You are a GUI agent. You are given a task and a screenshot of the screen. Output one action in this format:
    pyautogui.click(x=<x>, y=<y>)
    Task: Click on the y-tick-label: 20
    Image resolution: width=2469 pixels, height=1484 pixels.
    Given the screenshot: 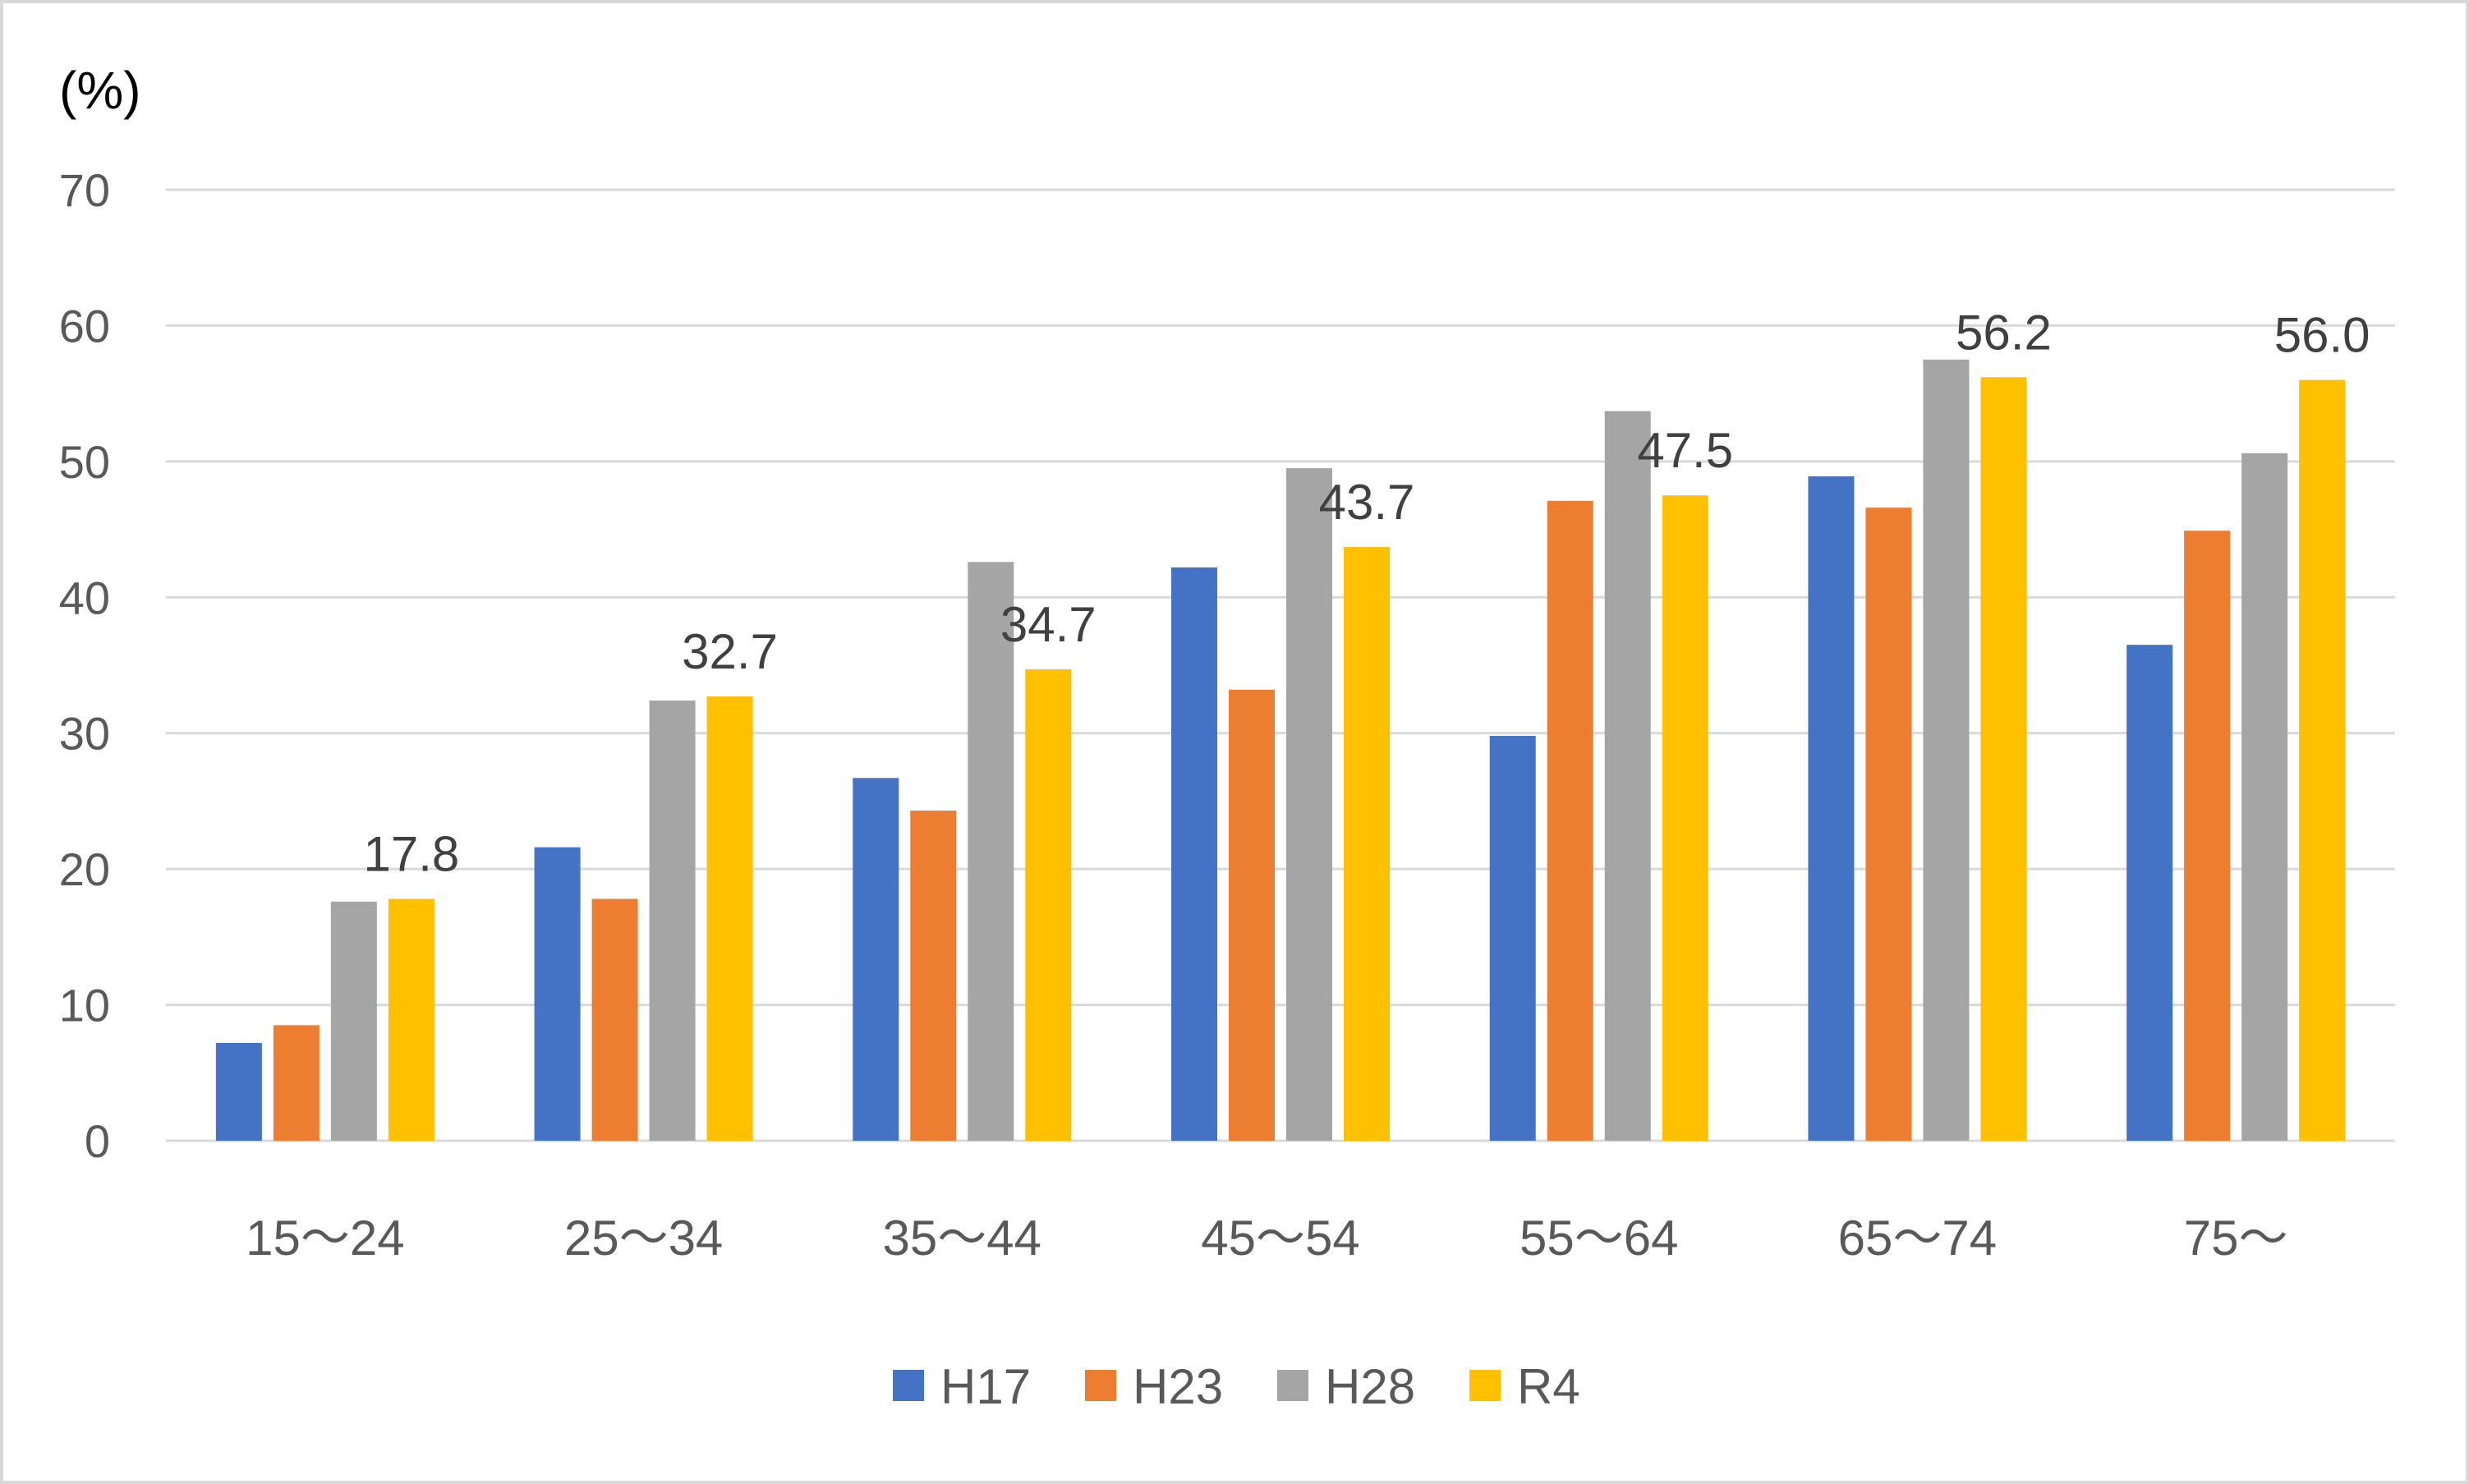 What is the action you would take?
    pyautogui.click(x=85, y=869)
    